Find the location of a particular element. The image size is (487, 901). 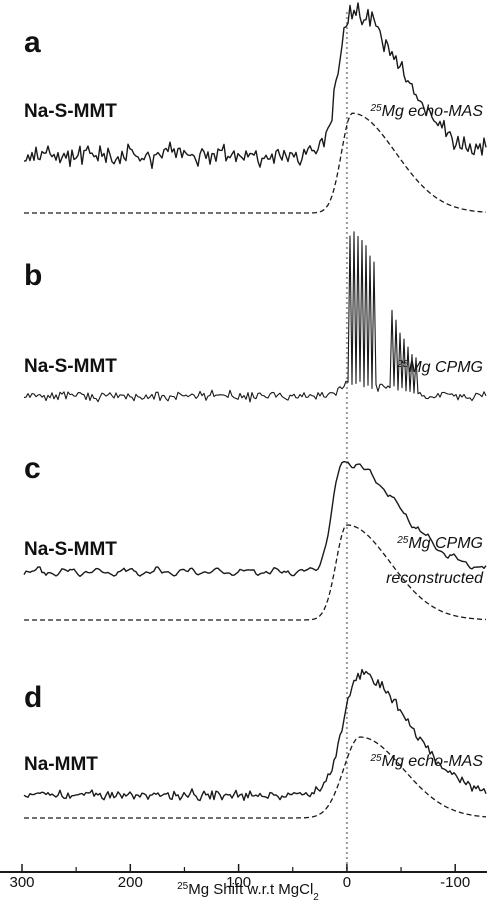

x-axis-title-main: Mg Shift w.r.t MgCl is located at coordinates (250, 889).